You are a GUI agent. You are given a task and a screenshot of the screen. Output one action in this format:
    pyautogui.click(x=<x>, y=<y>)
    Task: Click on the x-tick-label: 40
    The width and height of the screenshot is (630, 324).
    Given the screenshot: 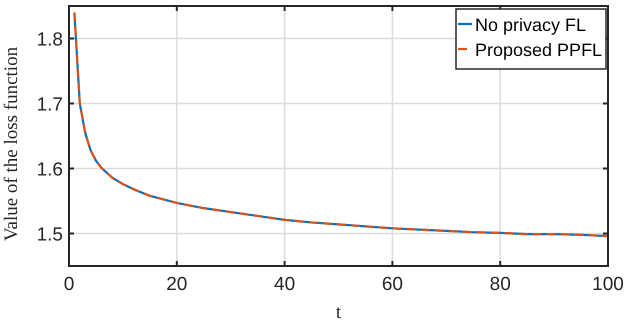 What is the action you would take?
    pyautogui.click(x=285, y=284)
    